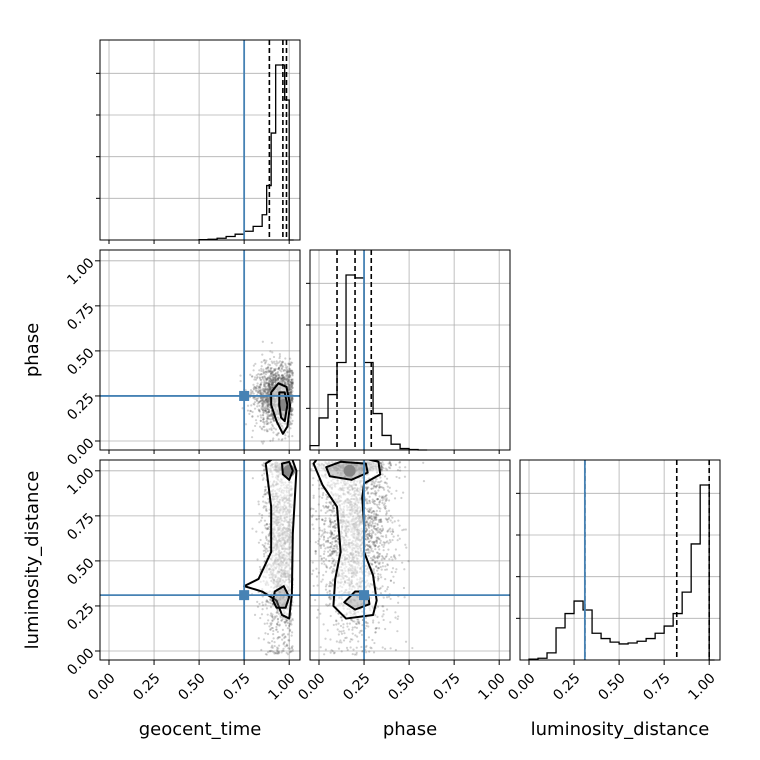 This screenshot has height=760, width=760. I want to click on scatter-layer-geocent_time-phase, so click(266, 392).